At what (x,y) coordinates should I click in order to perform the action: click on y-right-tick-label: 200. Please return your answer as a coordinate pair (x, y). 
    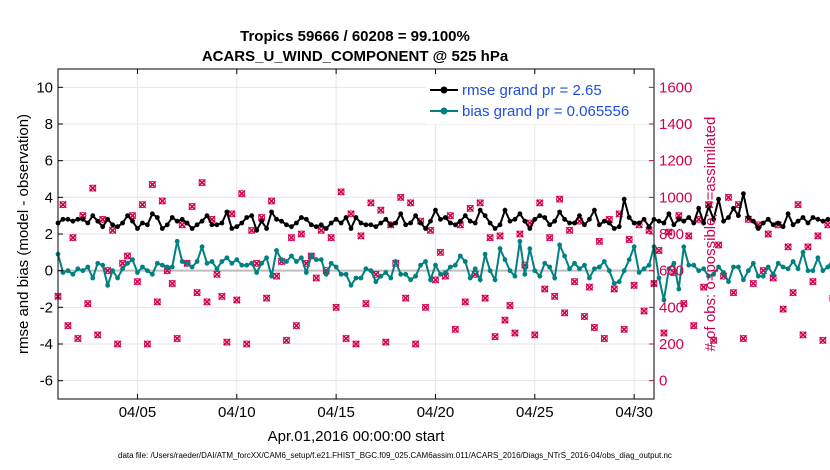
    Looking at the image, I should click on (671, 344).